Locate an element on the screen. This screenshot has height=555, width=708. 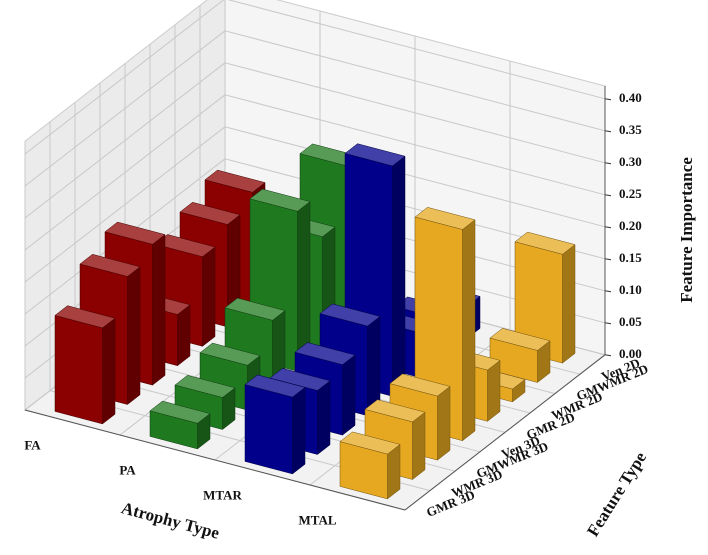
x-tick-label: FA is located at coordinates (32, 444).